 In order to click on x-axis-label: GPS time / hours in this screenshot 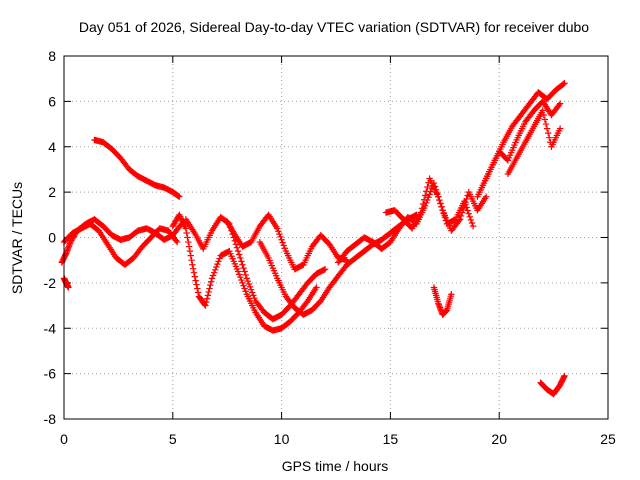, I will do `click(335, 466)`.